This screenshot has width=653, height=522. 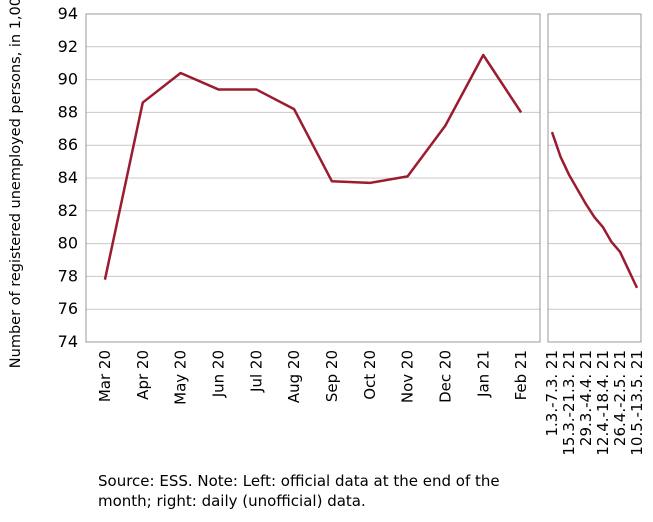 I want to click on y-tick-label: 92, so click(x=68, y=46).